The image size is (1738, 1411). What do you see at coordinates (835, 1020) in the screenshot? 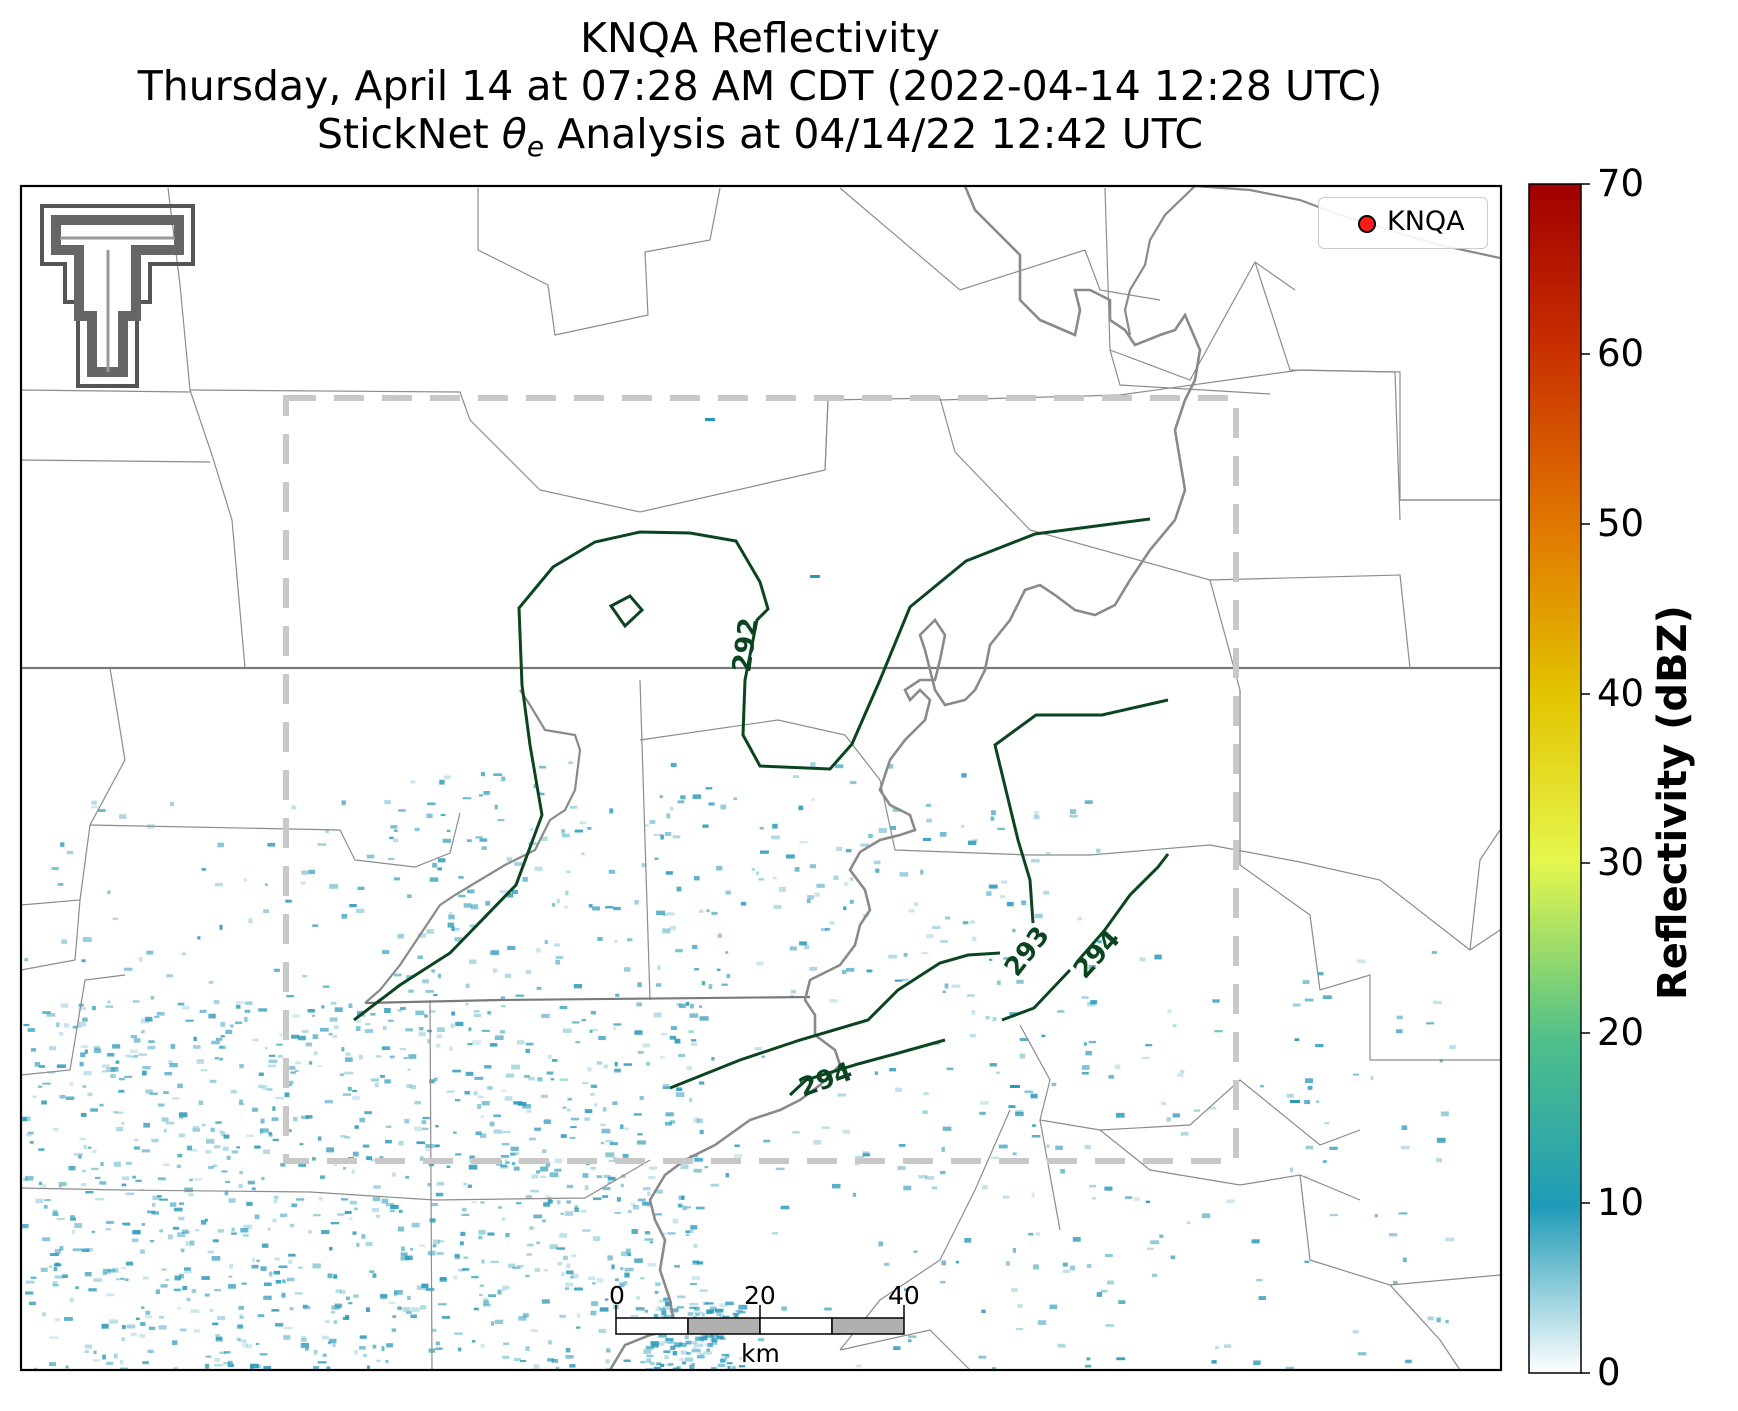
I see `contour-293-lower` at bounding box center [835, 1020].